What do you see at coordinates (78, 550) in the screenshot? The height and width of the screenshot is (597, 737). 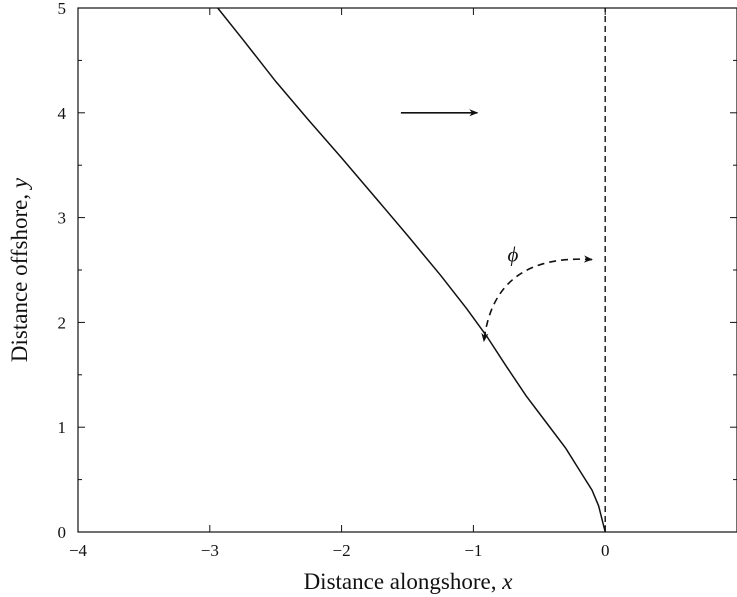 I see `x-tick-label: −4` at bounding box center [78, 550].